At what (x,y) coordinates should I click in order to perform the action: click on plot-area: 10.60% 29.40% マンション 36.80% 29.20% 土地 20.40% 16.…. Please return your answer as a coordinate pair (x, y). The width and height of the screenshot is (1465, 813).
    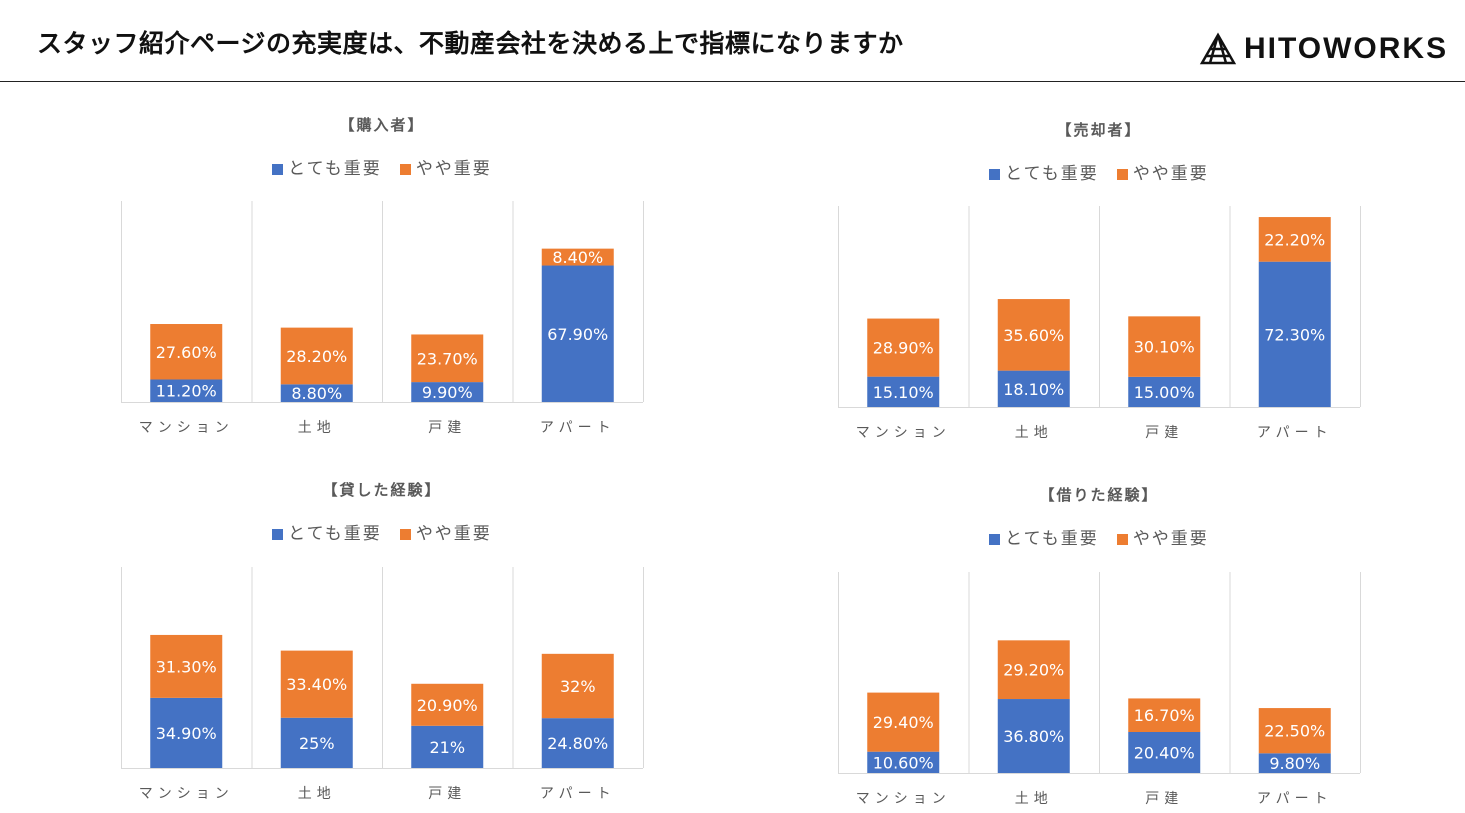
    Looking at the image, I should click on (1099, 689).